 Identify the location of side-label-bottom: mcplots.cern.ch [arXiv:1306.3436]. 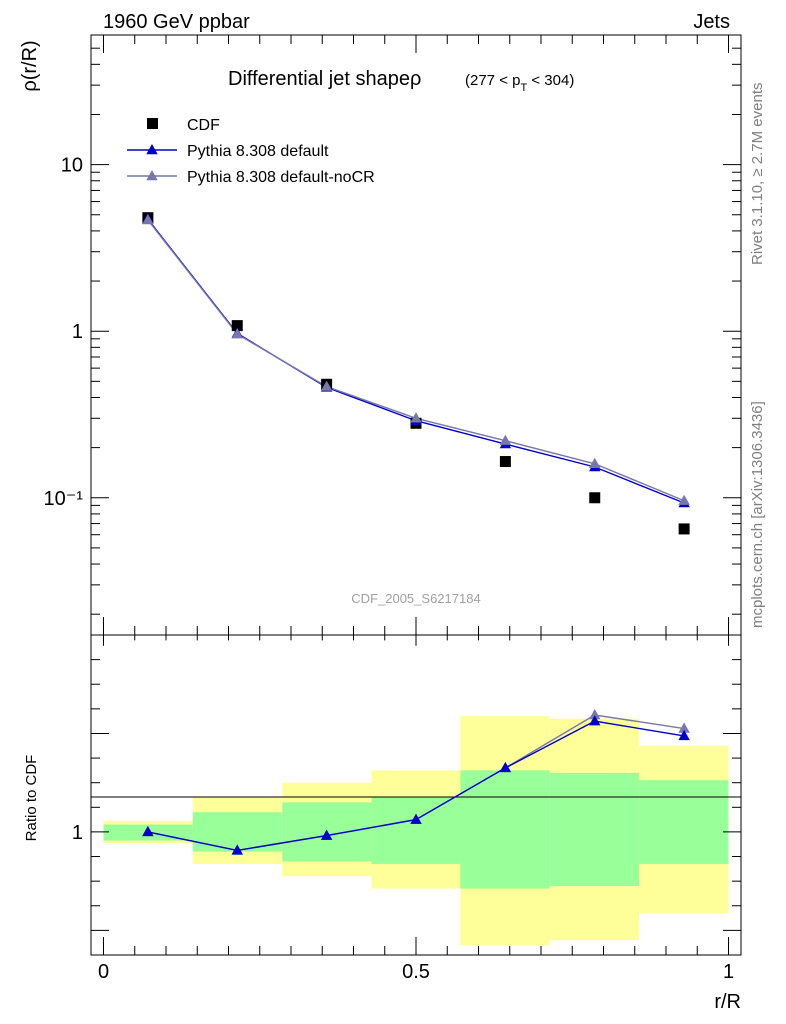
(757, 514).